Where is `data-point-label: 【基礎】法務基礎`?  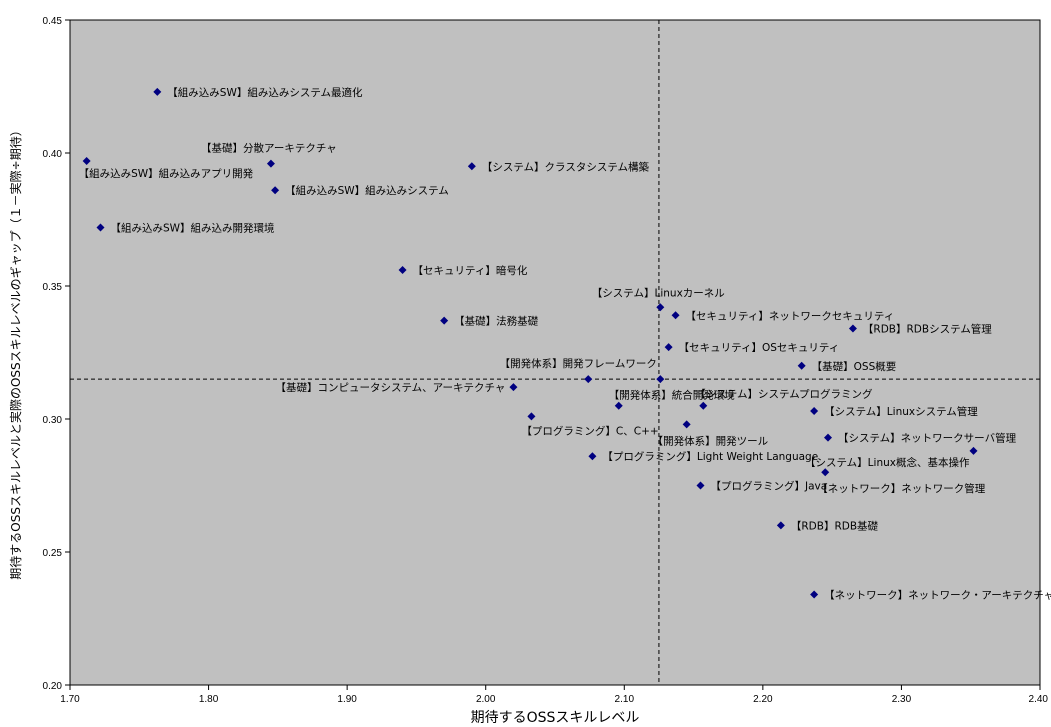 data-point-label: 【基礎】法務基礎 is located at coordinates (496, 321).